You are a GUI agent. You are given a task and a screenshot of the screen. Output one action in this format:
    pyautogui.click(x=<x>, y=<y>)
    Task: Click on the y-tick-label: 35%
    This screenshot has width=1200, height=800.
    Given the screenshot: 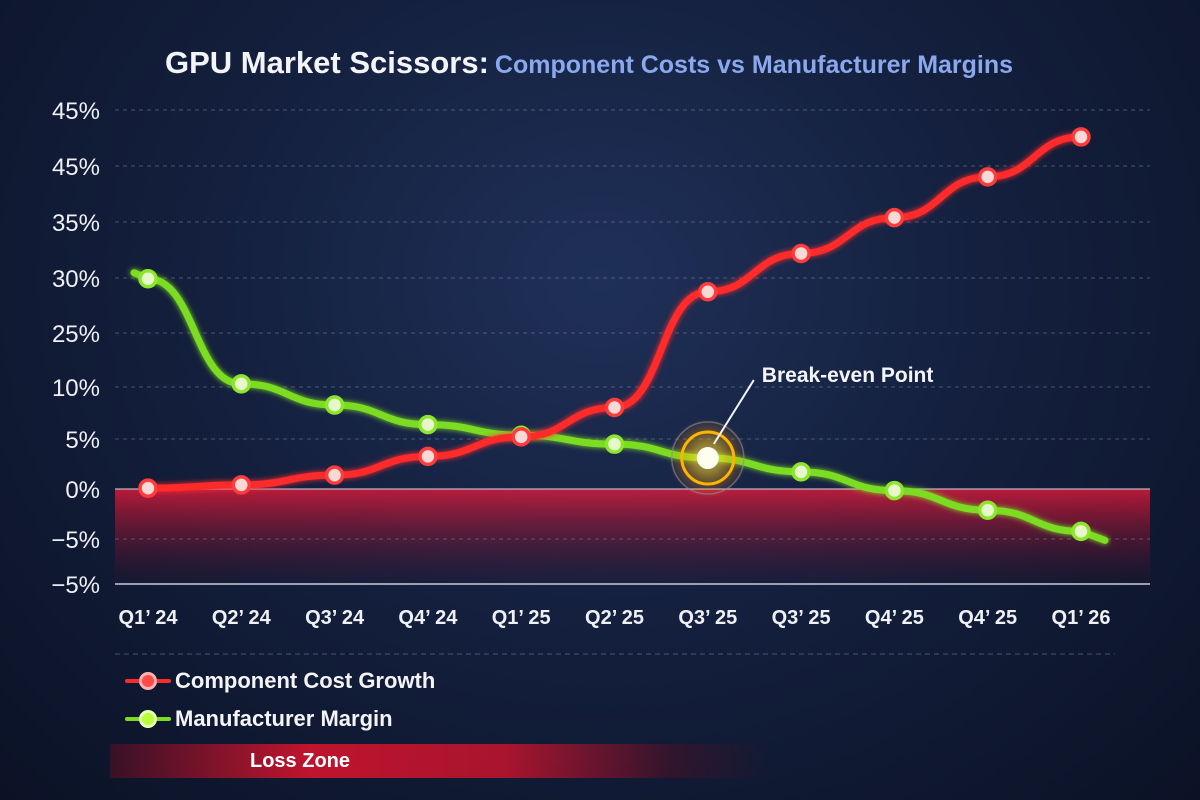 What is the action you would take?
    pyautogui.click(x=76, y=223)
    